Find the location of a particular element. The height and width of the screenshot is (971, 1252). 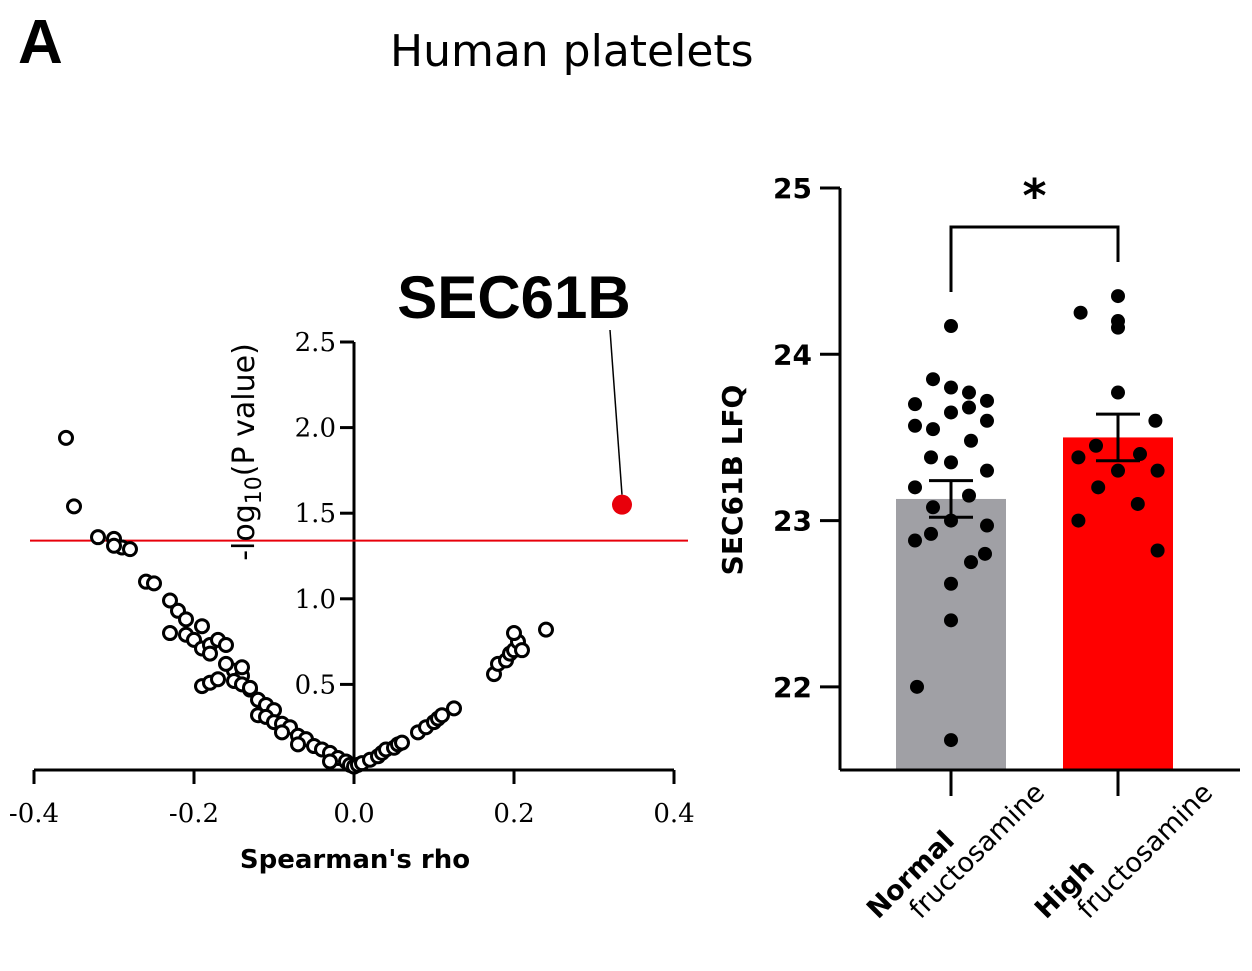

x-tick-label: 0.0 is located at coordinates (353, 814).